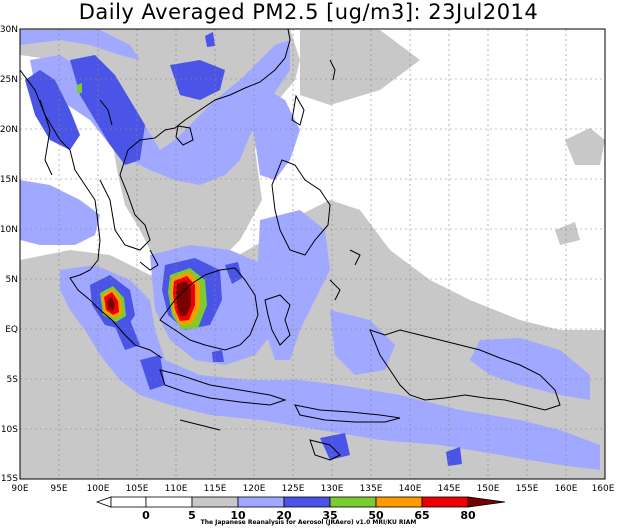 The height and width of the screenshot is (529, 617). I want to click on lon-label: 150E, so click(488, 489).